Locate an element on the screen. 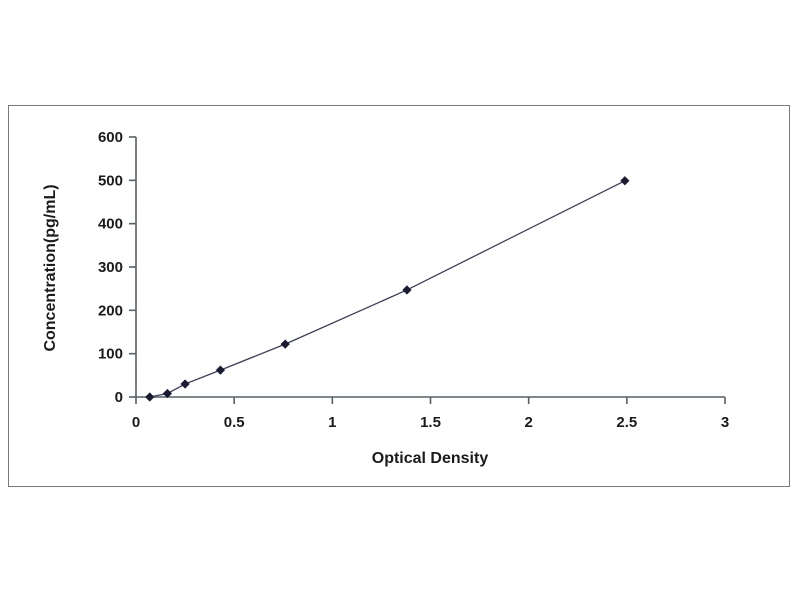 The height and width of the screenshot is (600, 800). y-tick-label: 300 is located at coordinates (110, 267).